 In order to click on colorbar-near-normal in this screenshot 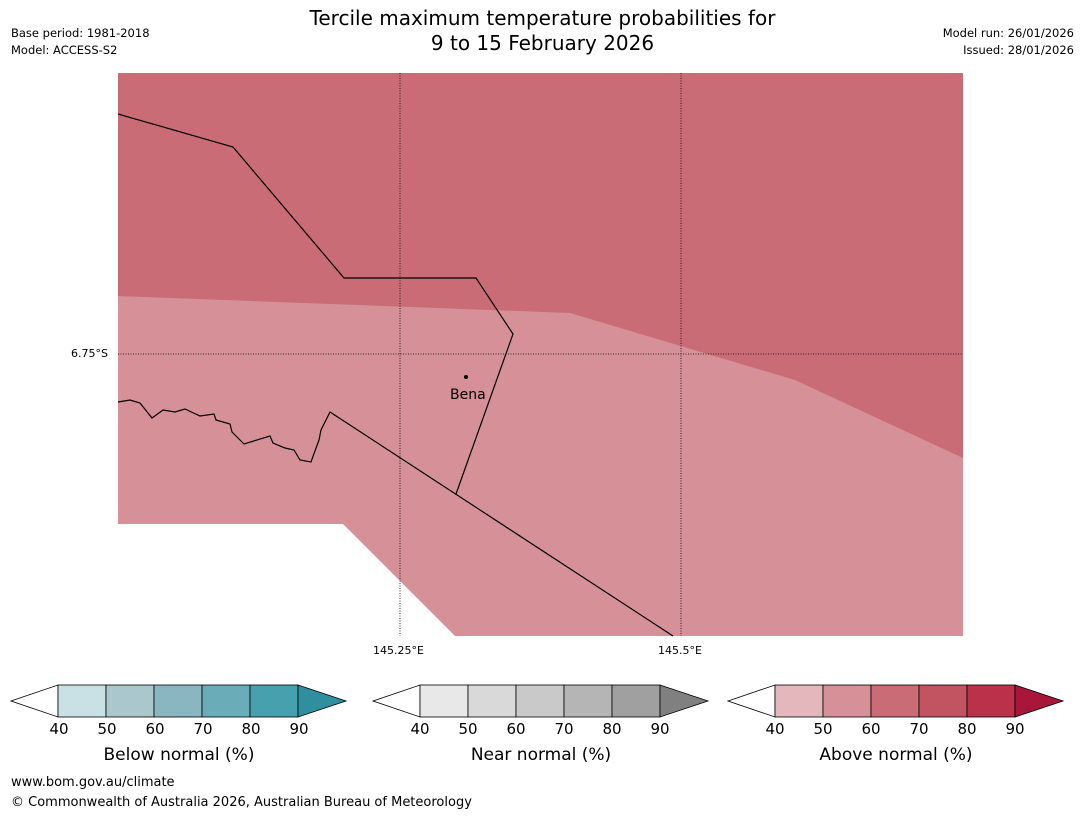, I will do `click(541, 701)`.